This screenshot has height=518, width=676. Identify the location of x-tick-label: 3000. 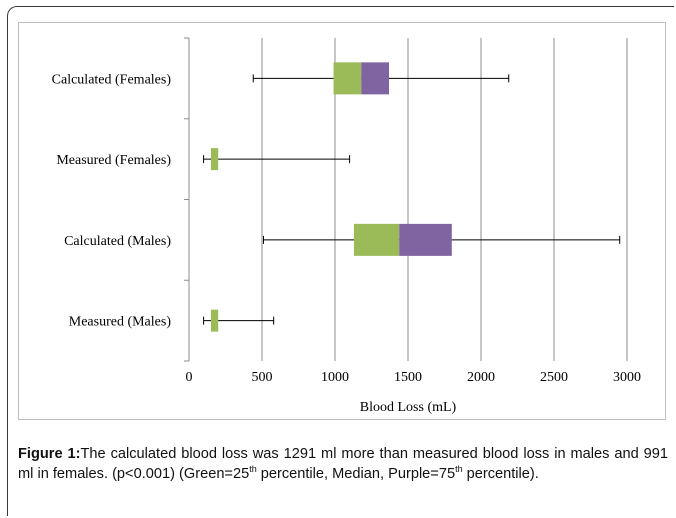
(627, 377).